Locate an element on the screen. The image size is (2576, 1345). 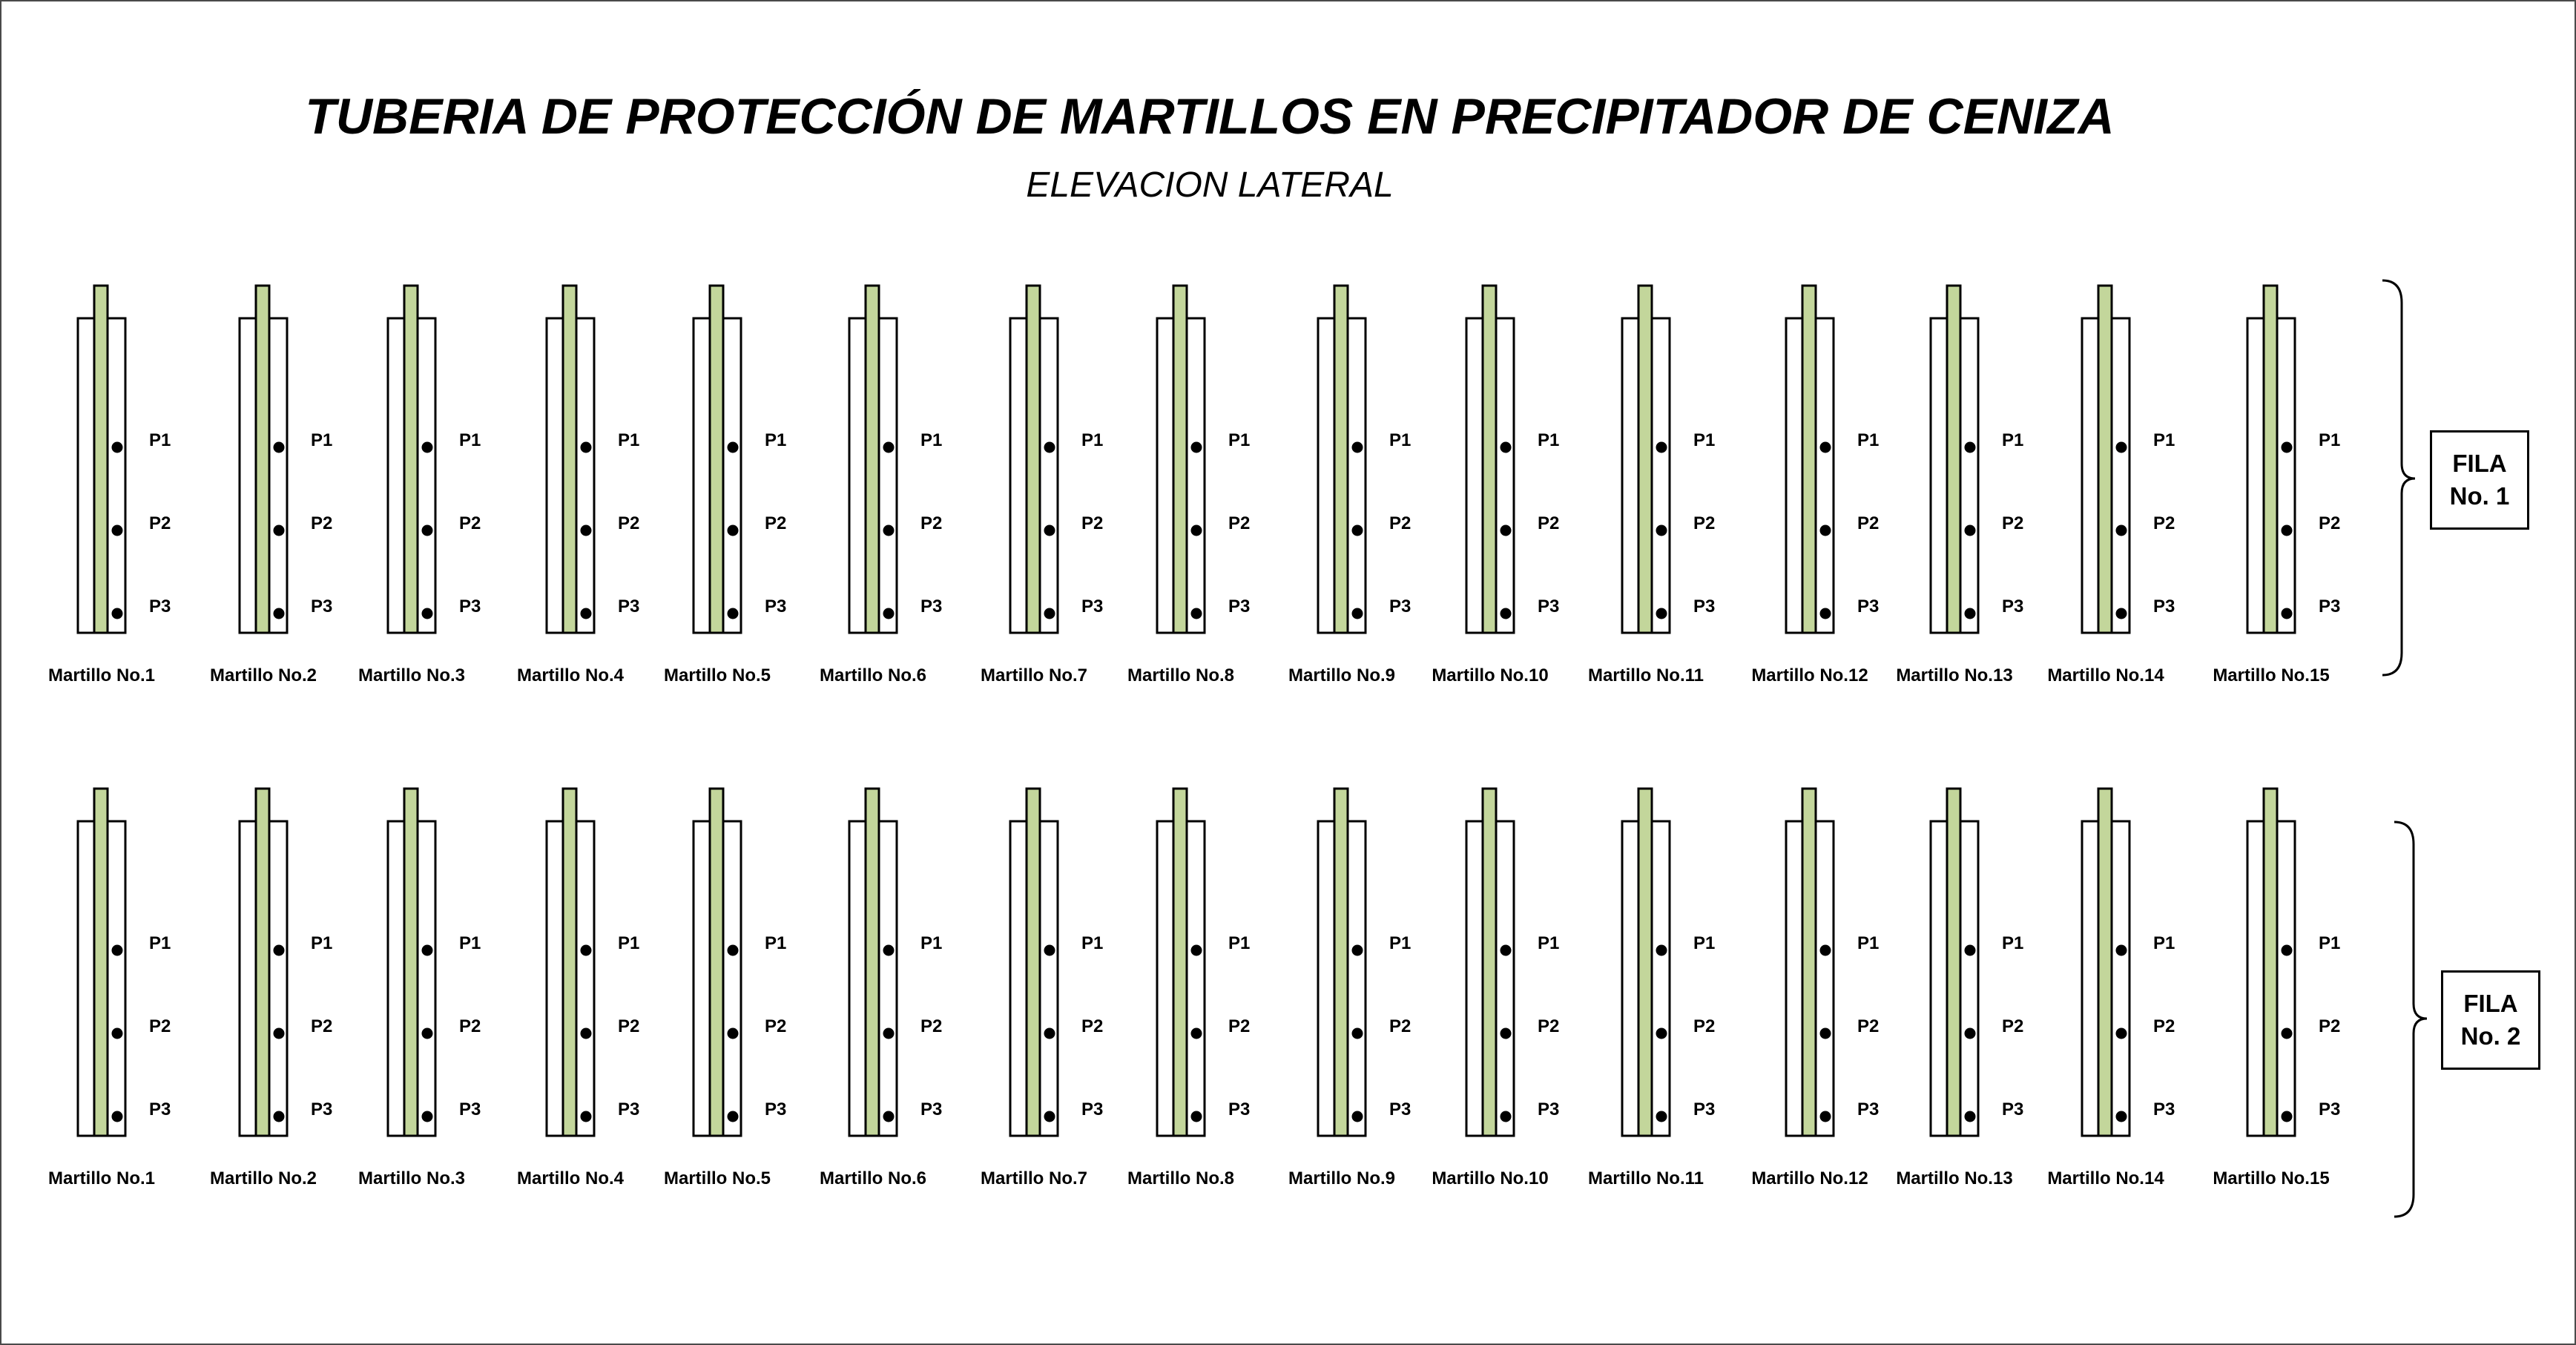
hammer-unit: P1 P2 P3 Martillo No.14 is located at coordinates (2111, 484).